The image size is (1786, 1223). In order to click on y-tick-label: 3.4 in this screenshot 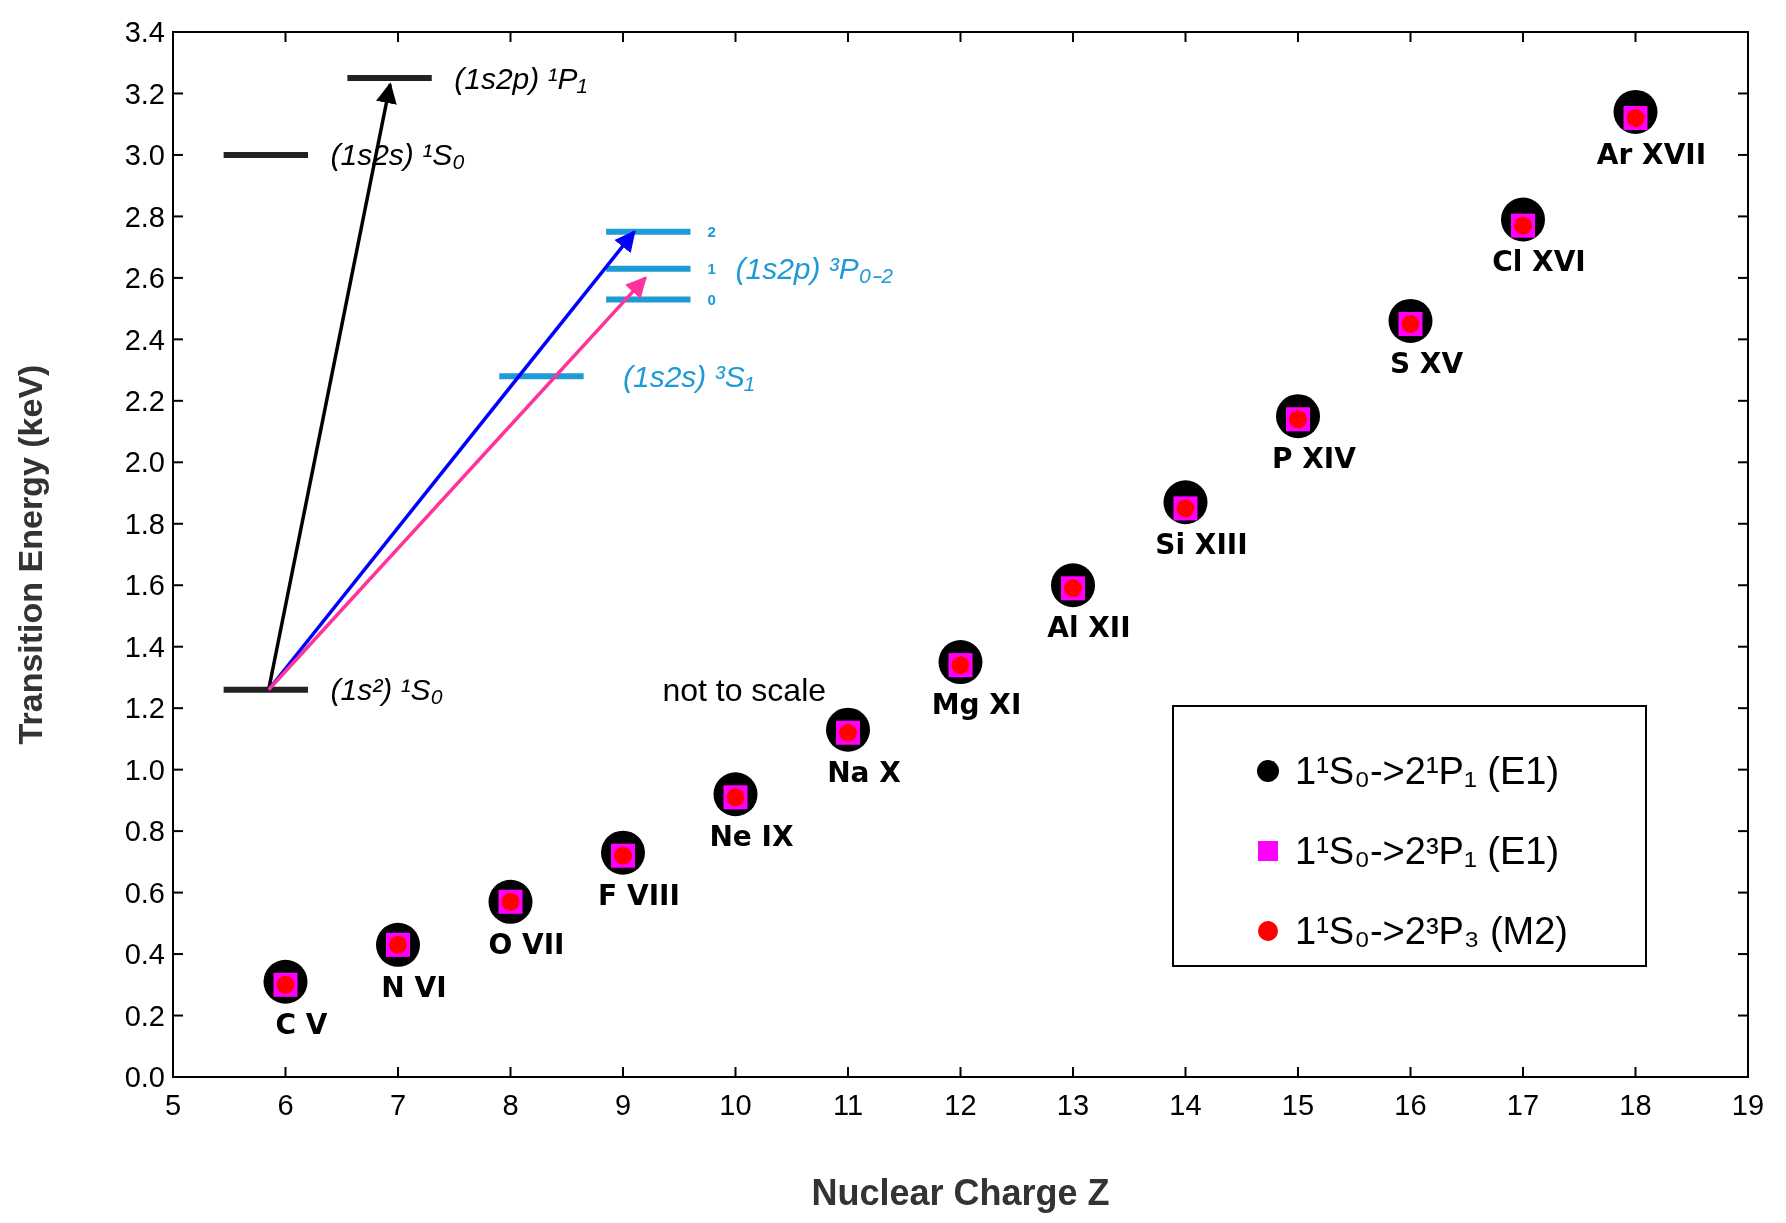, I will do `click(144, 32)`.